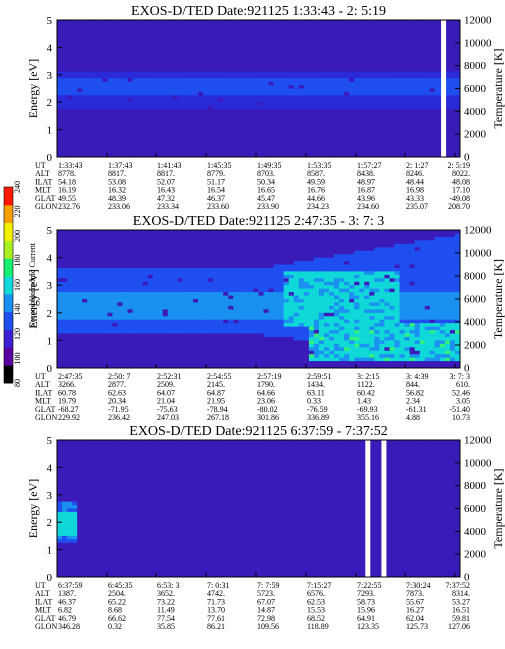  Describe the element at coordinates (117, 198) in the screenshot. I see `table-cell: 48.39` at that location.